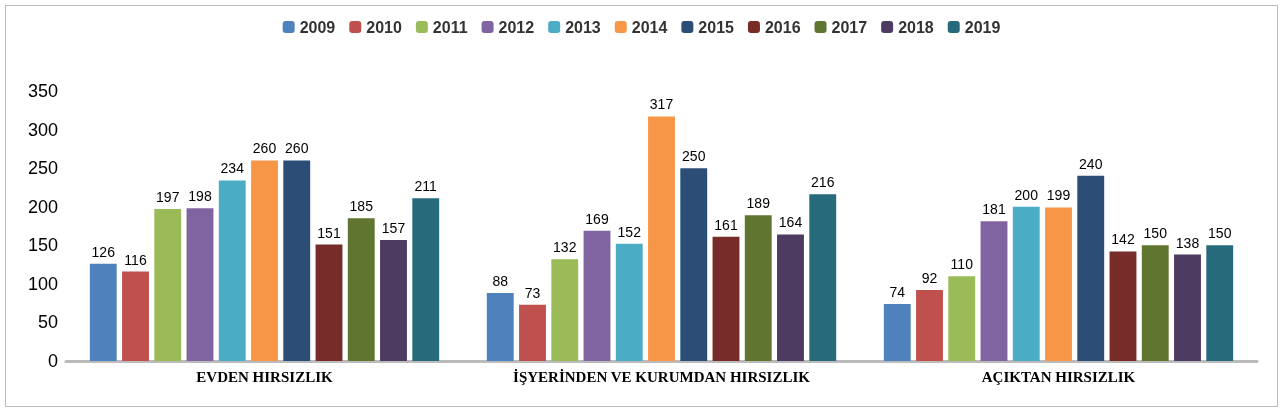  I want to click on legend-label: 2018, so click(916, 27).